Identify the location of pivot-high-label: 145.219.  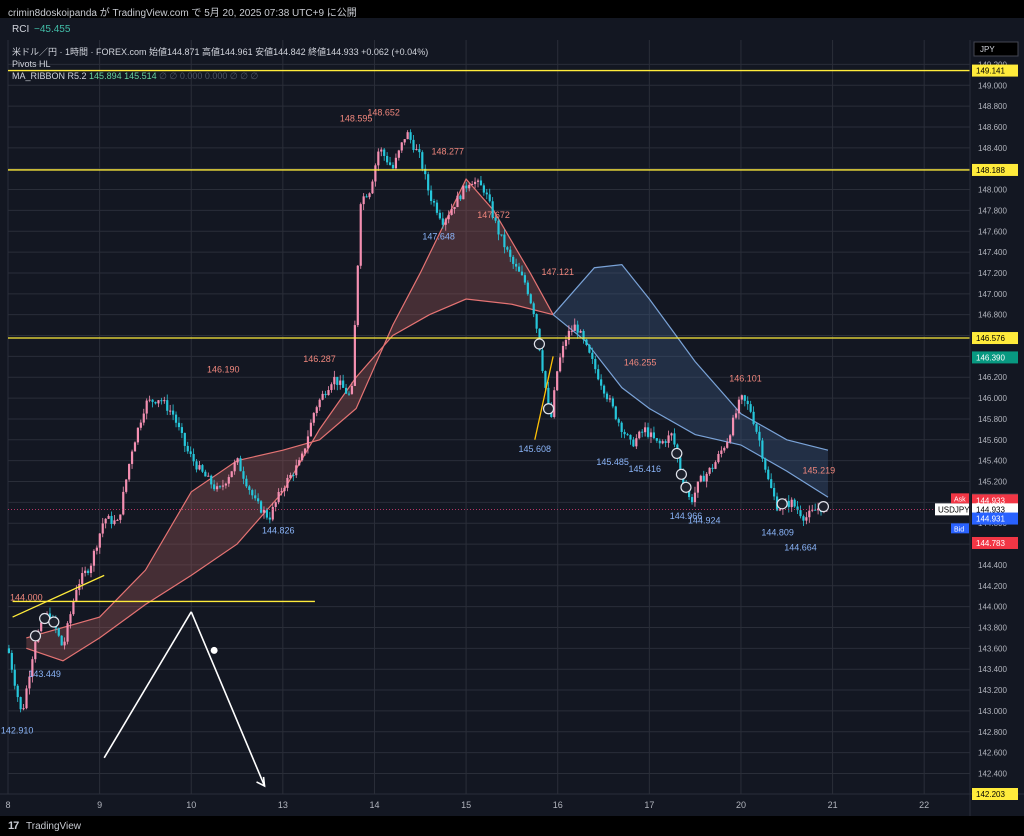
(819, 471).